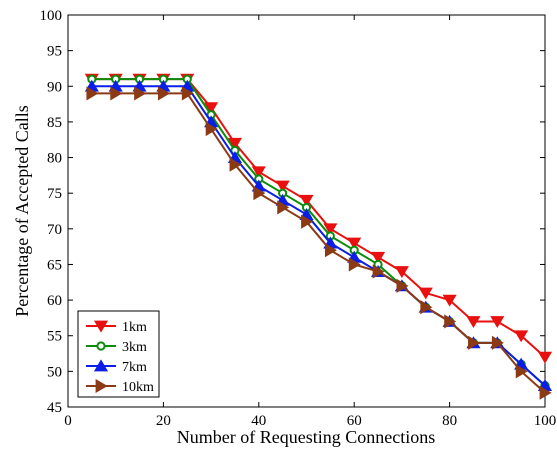 This screenshot has width=557, height=453. Describe the element at coordinates (54, 408) in the screenshot. I see `y-tick-label: 45` at that location.